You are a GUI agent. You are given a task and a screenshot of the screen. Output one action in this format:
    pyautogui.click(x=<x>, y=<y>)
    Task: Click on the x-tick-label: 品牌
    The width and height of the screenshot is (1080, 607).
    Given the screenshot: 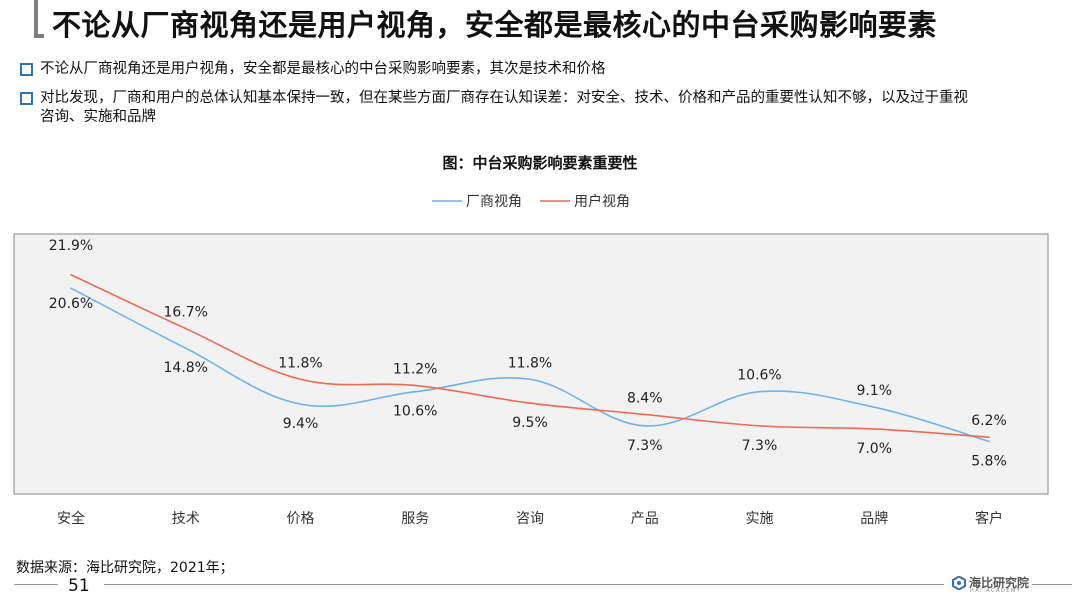 What is the action you would take?
    pyautogui.click(x=874, y=518)
    